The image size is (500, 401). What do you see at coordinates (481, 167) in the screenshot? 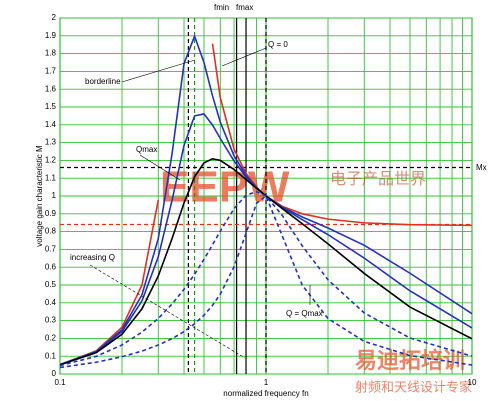
I see `annotation: Mx` at bounding box center [481, 167].